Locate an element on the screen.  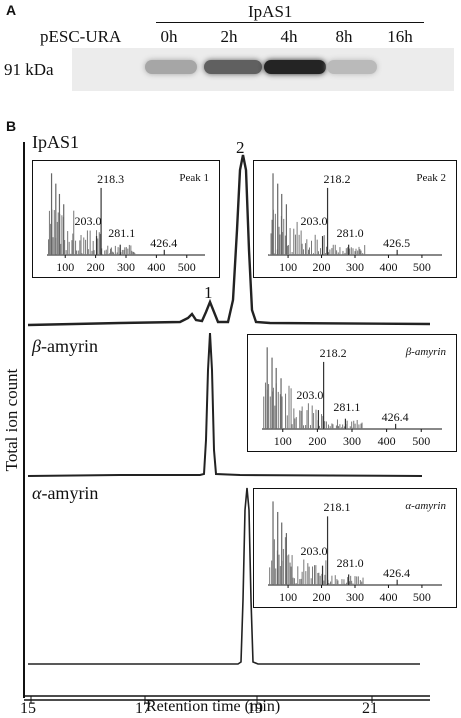
timepoint-8h: 8h is located at coordinates (344, 36).